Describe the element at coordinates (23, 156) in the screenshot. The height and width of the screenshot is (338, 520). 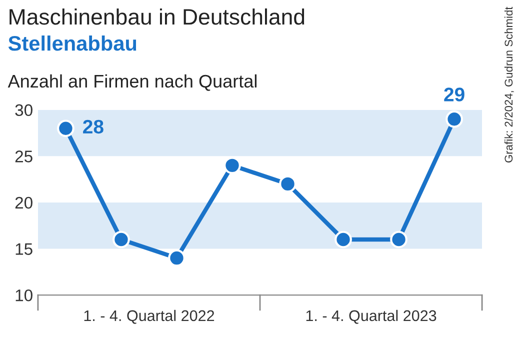
I see `y-tick-label: 25` at that location.